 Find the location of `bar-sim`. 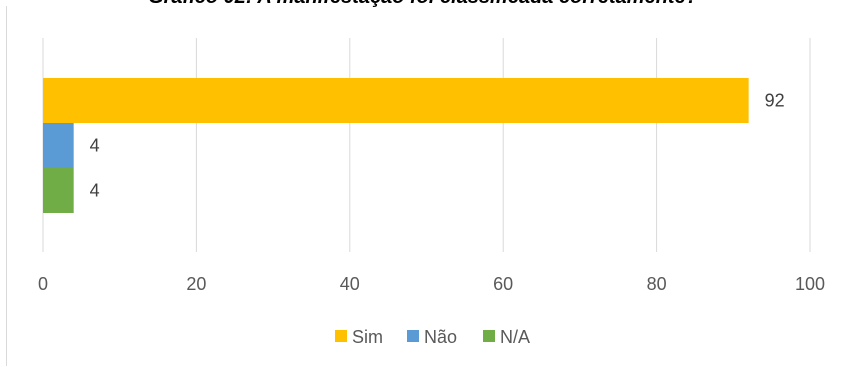

bar-sim is located at coordinates (396, 100).